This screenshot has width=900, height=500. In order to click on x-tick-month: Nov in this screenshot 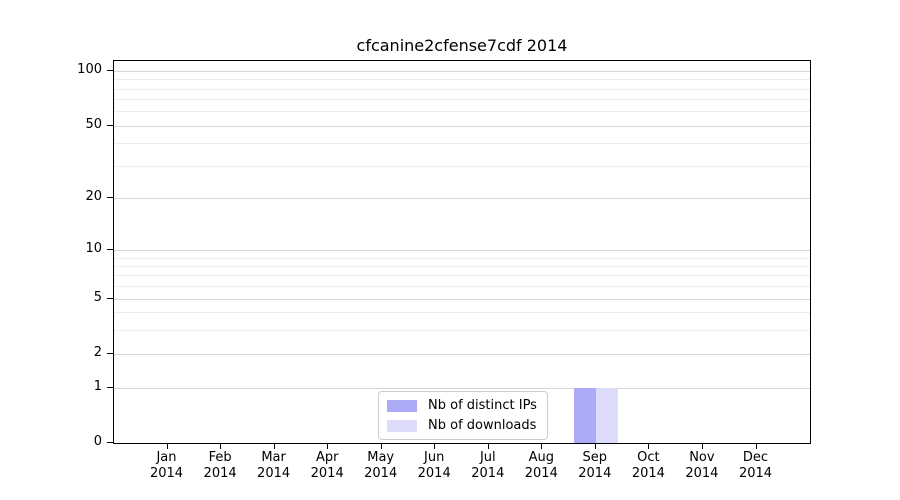, I will do `click(702, 457)`.